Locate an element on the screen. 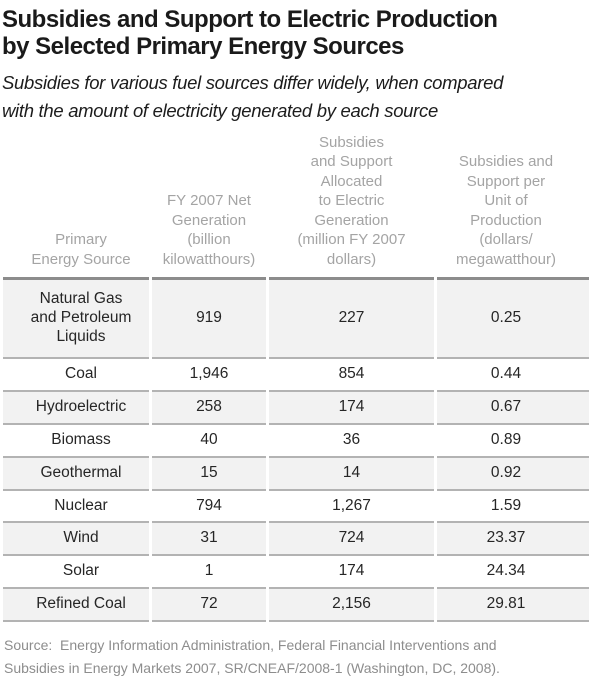 This screenshot has height=686, width=600. cell-per-unit: 0.89 is located at coordinates (513, 441).